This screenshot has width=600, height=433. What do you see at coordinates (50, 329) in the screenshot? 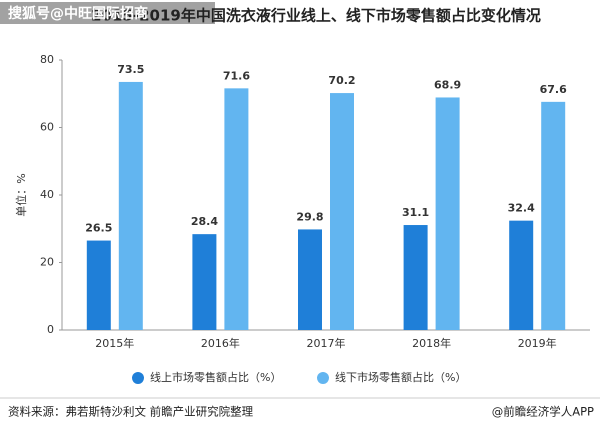
I see `y-tick-label: 0` at bounding box center [50, 329].